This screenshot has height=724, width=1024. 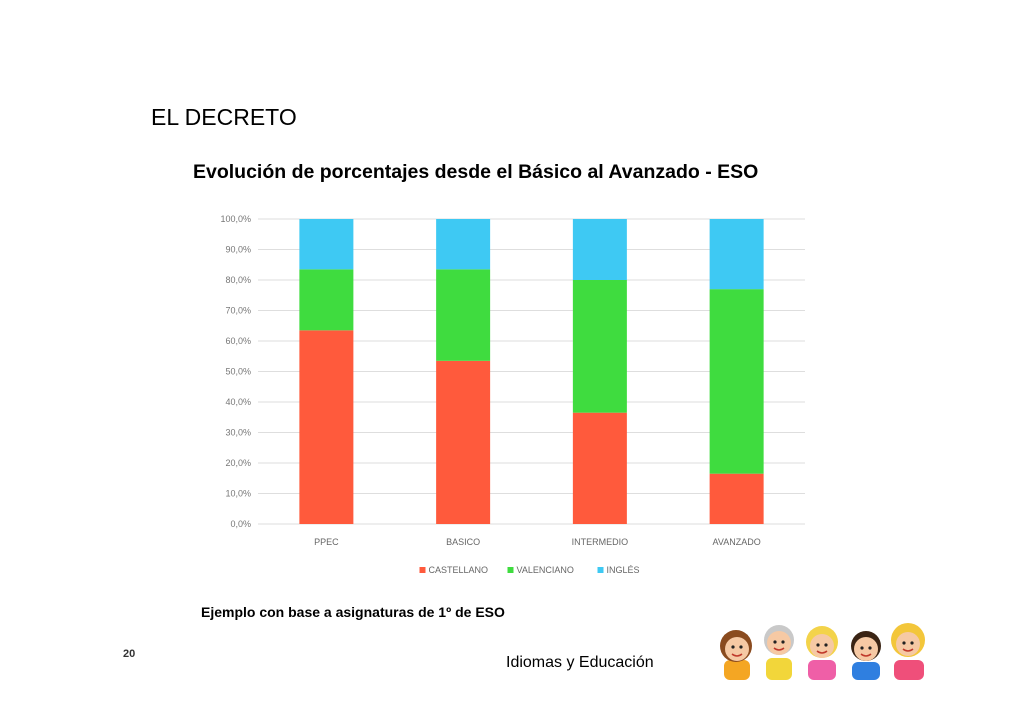 What do you see at coordinates (326, 427) in the screenshot?
I see `bar-castellano-ppec` at bounding box center [326, 427].